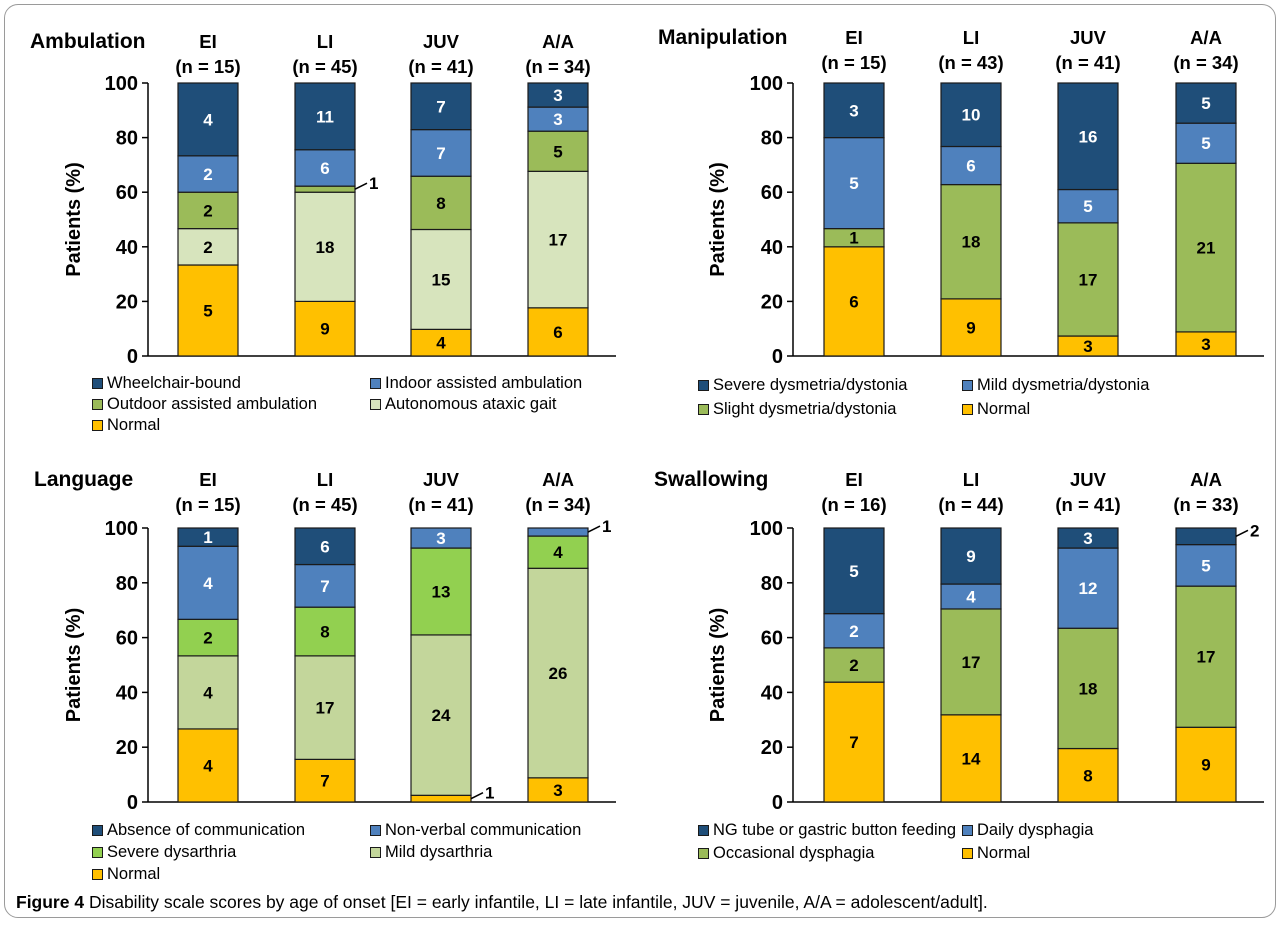 This screenshot has height=925, width=1282. I want to click on data-label: 18, so click(971, 242).